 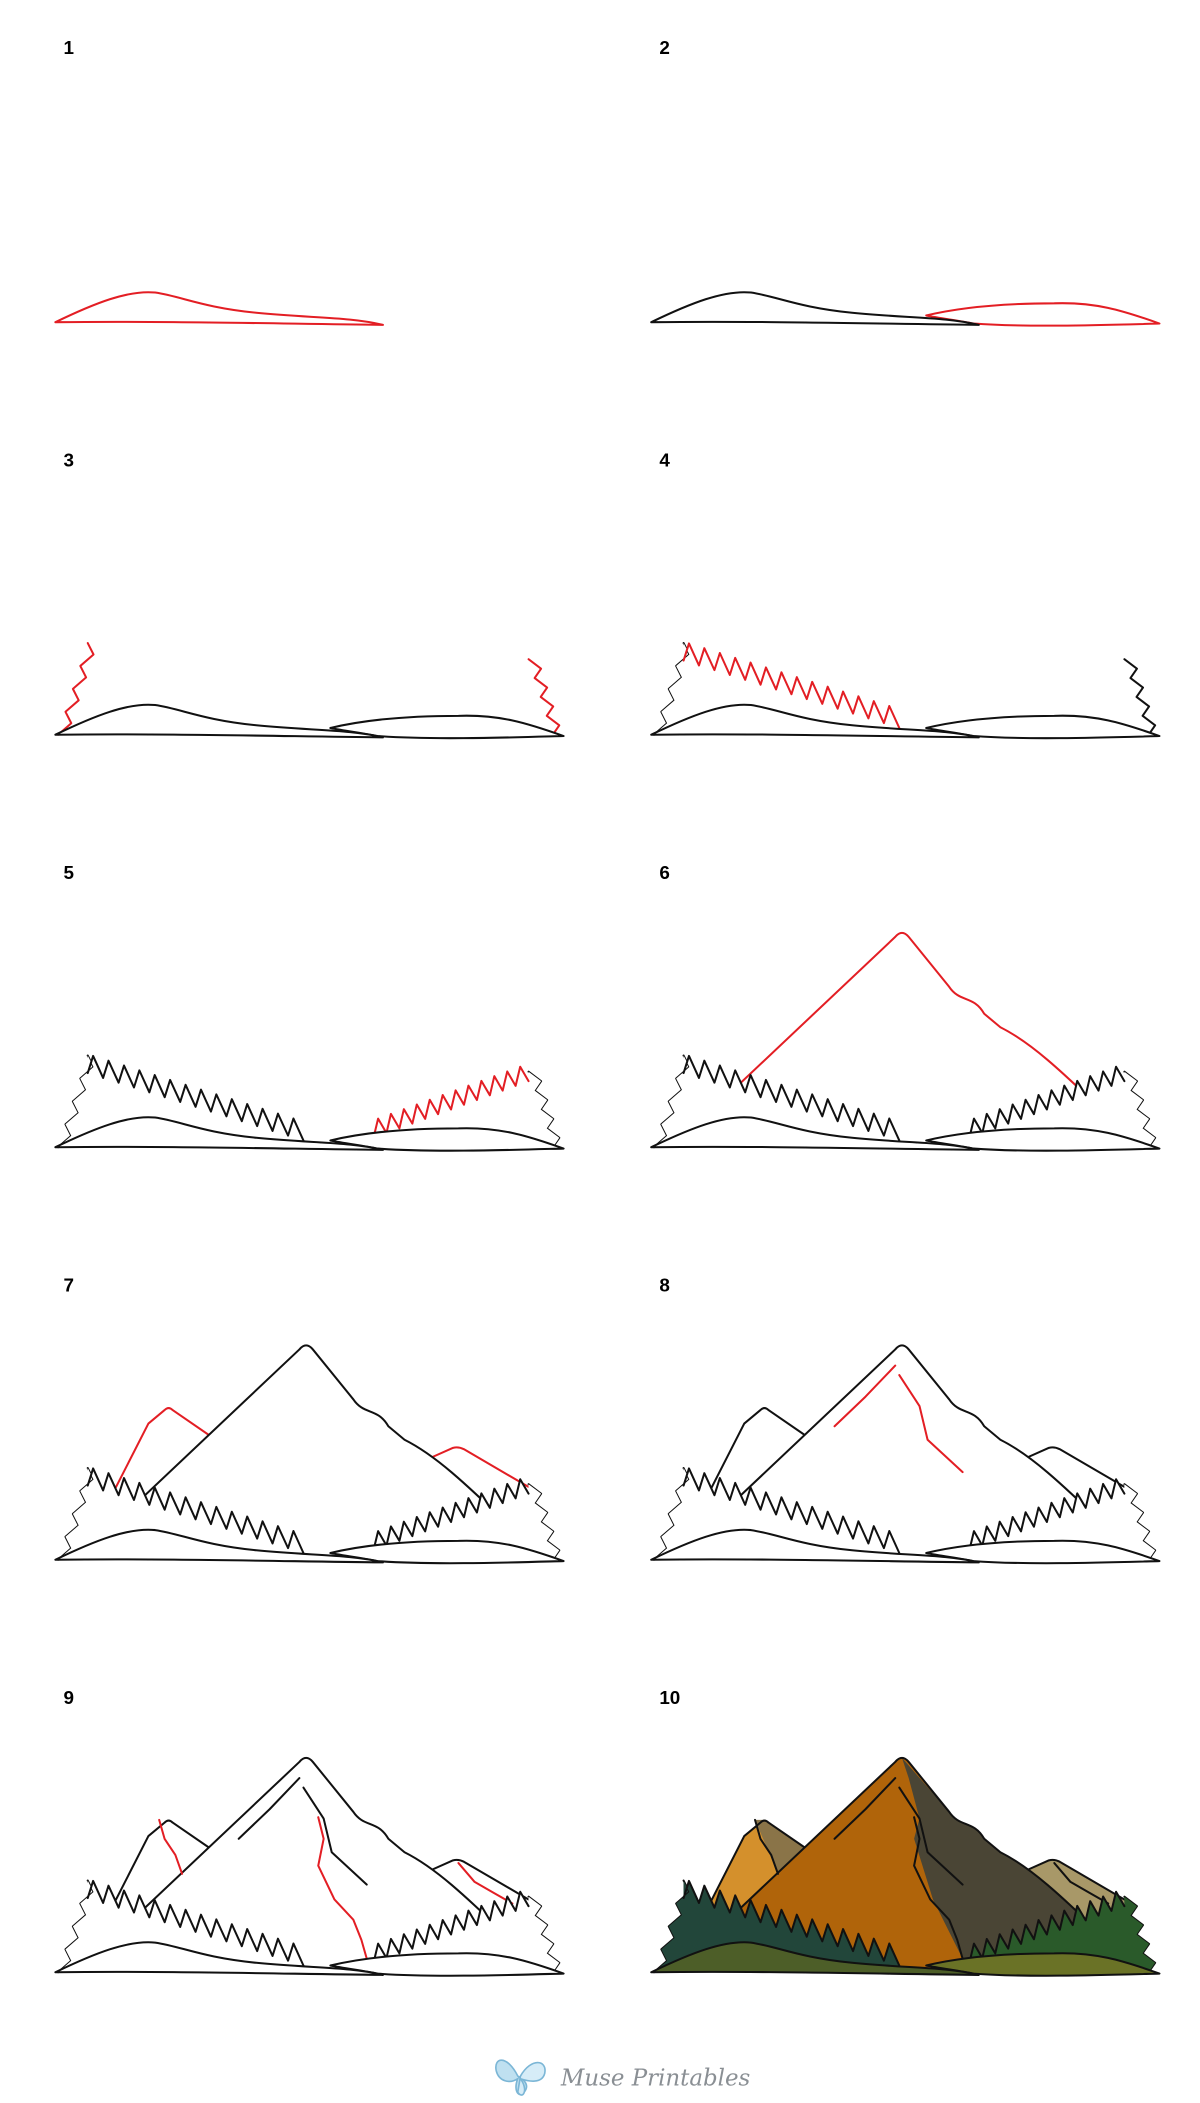 I want to click on step-number: 2, so click(x=664, y=47).